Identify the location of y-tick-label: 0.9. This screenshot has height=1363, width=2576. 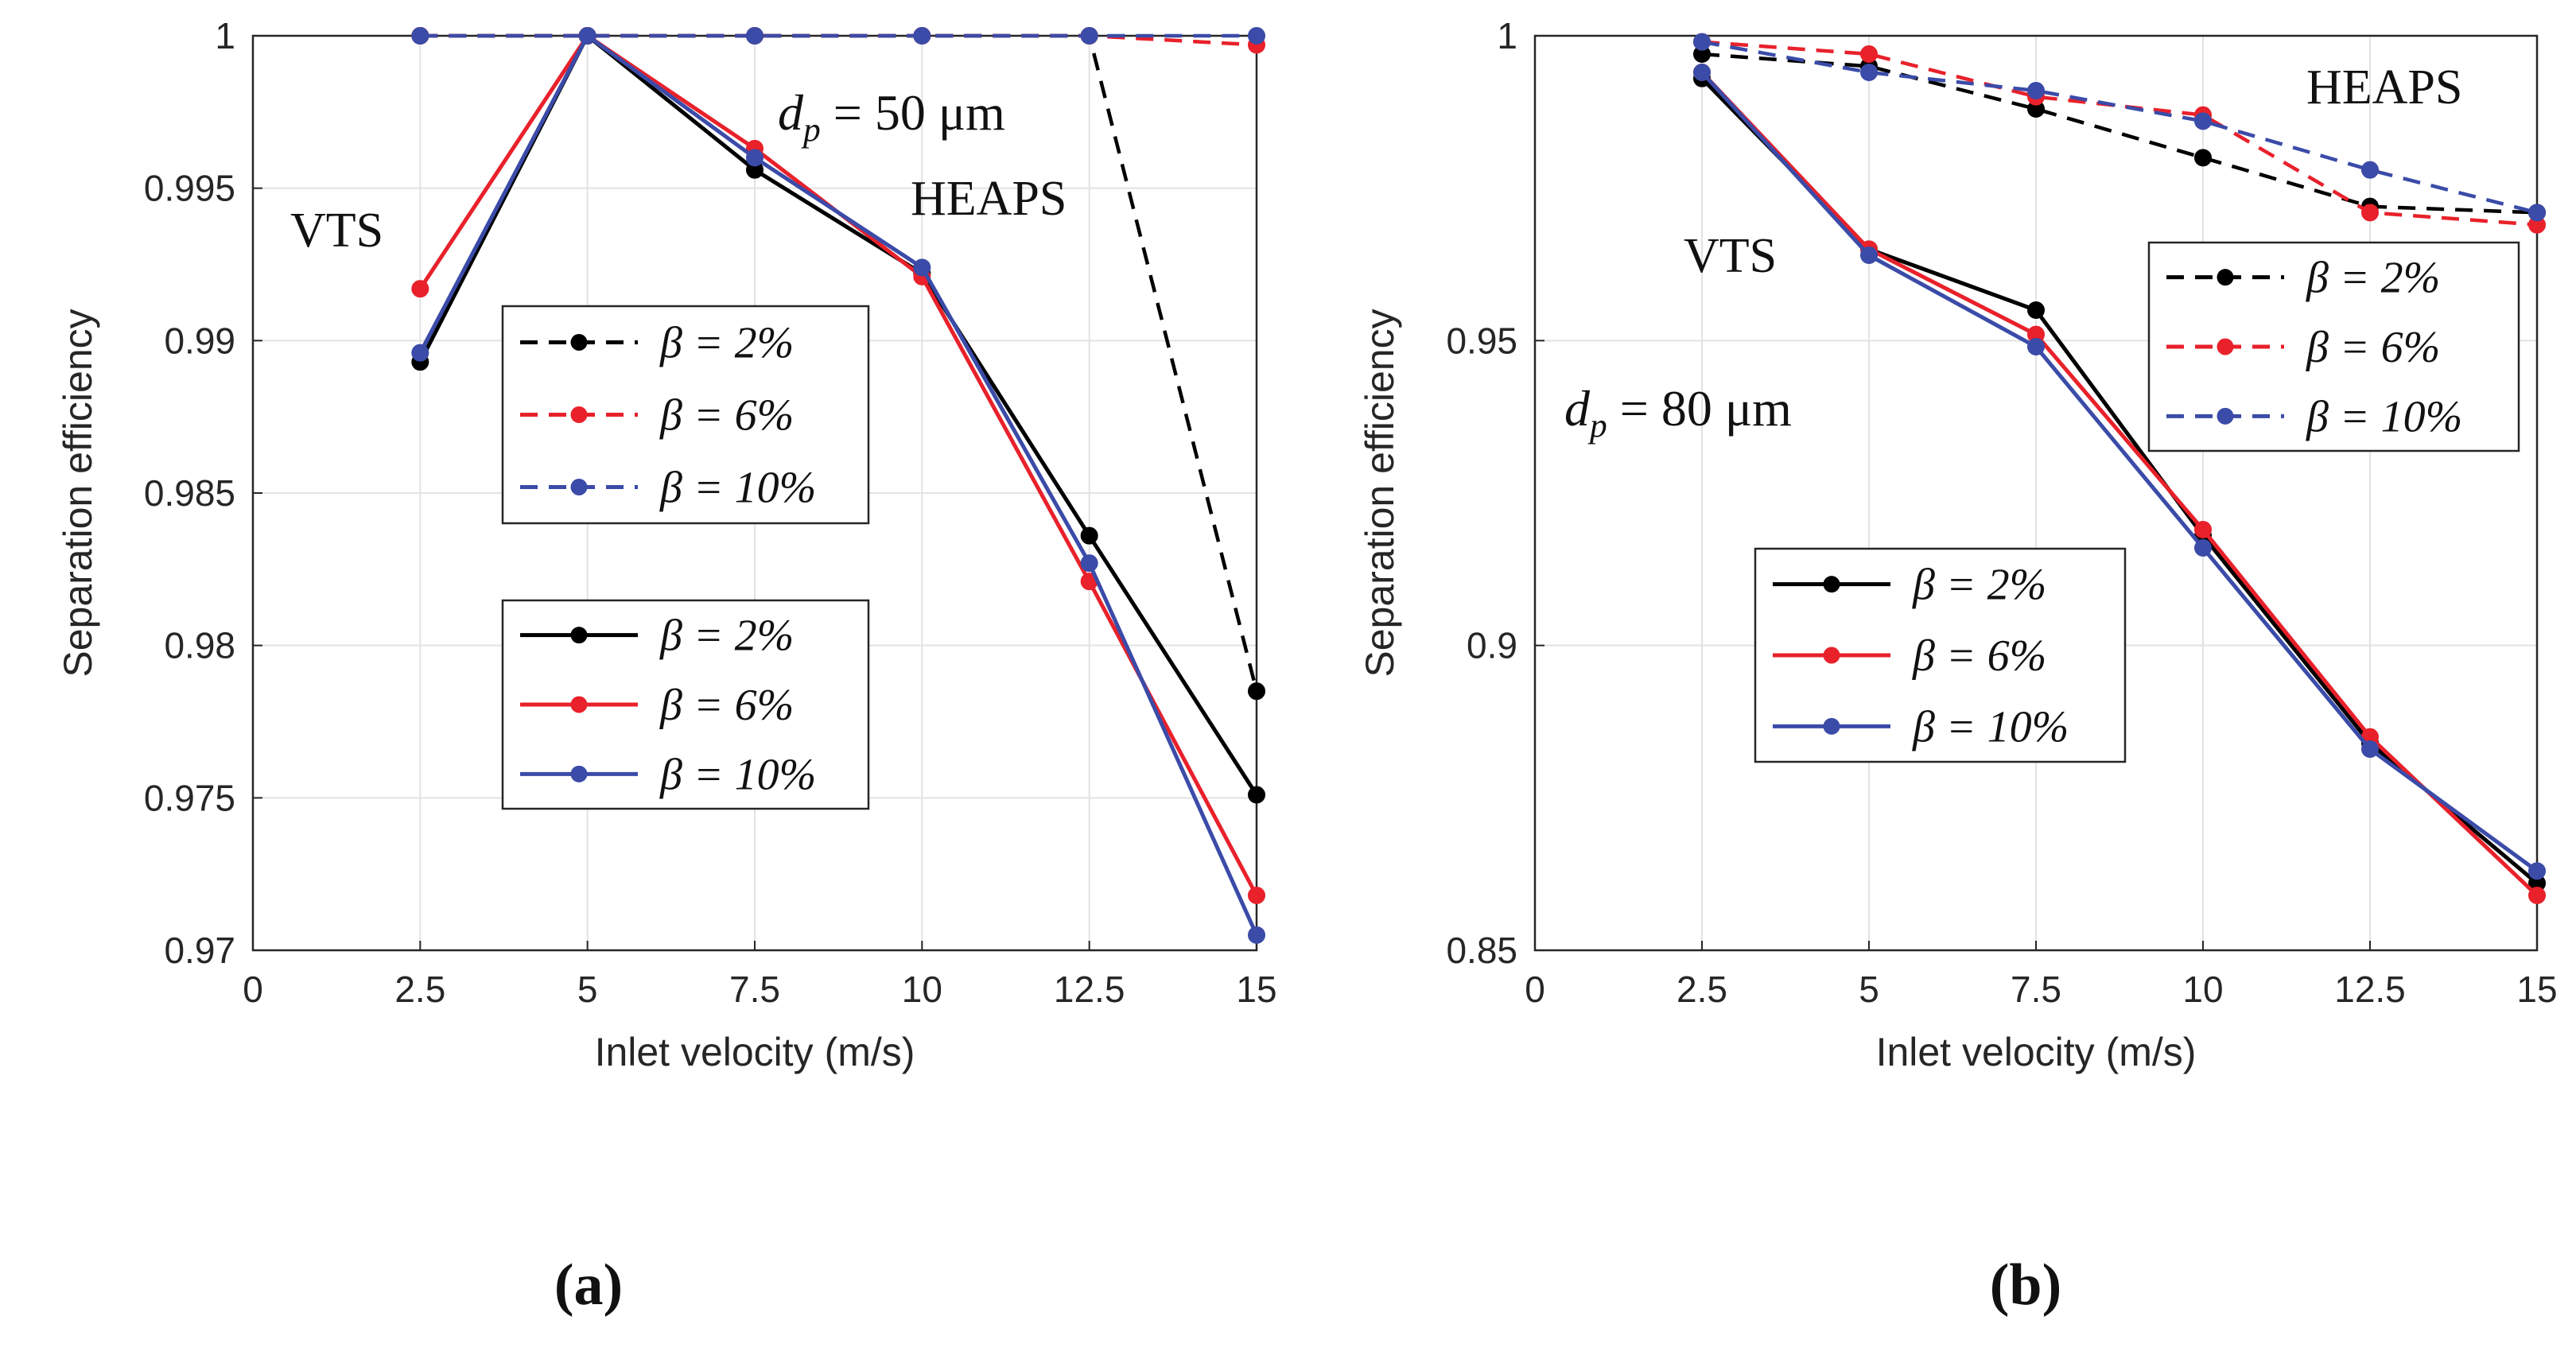
(1492, 645).